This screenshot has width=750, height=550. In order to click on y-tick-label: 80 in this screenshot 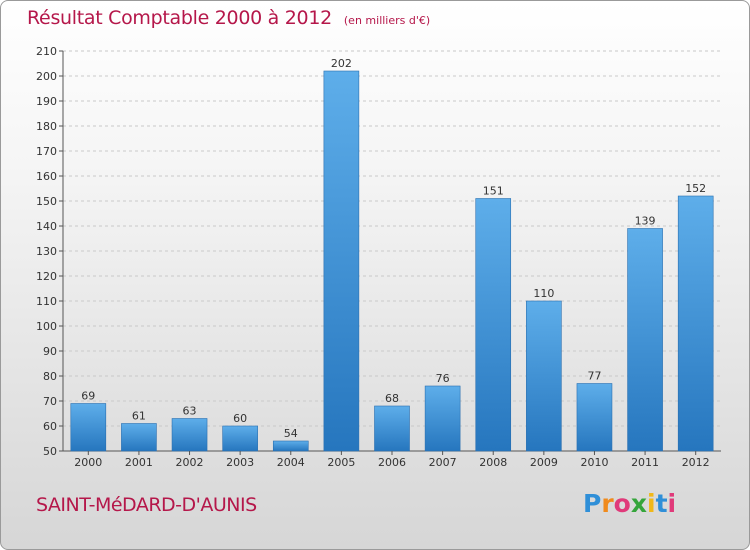, I will do `click(50, 376)`.